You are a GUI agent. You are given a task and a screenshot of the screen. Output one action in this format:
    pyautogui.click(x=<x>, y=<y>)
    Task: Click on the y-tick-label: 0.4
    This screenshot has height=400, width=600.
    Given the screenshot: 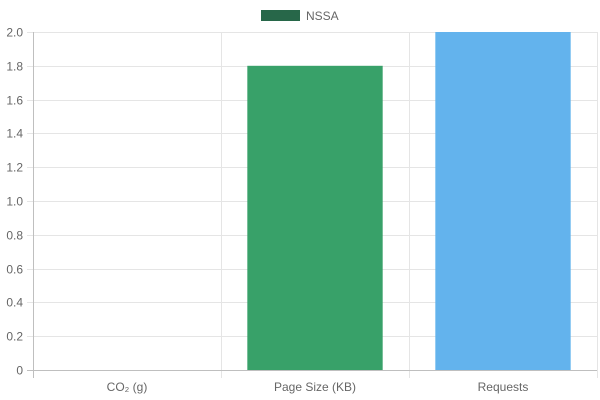 What is the action you would take?
    pyautogui.click(x=14, y=303)
    